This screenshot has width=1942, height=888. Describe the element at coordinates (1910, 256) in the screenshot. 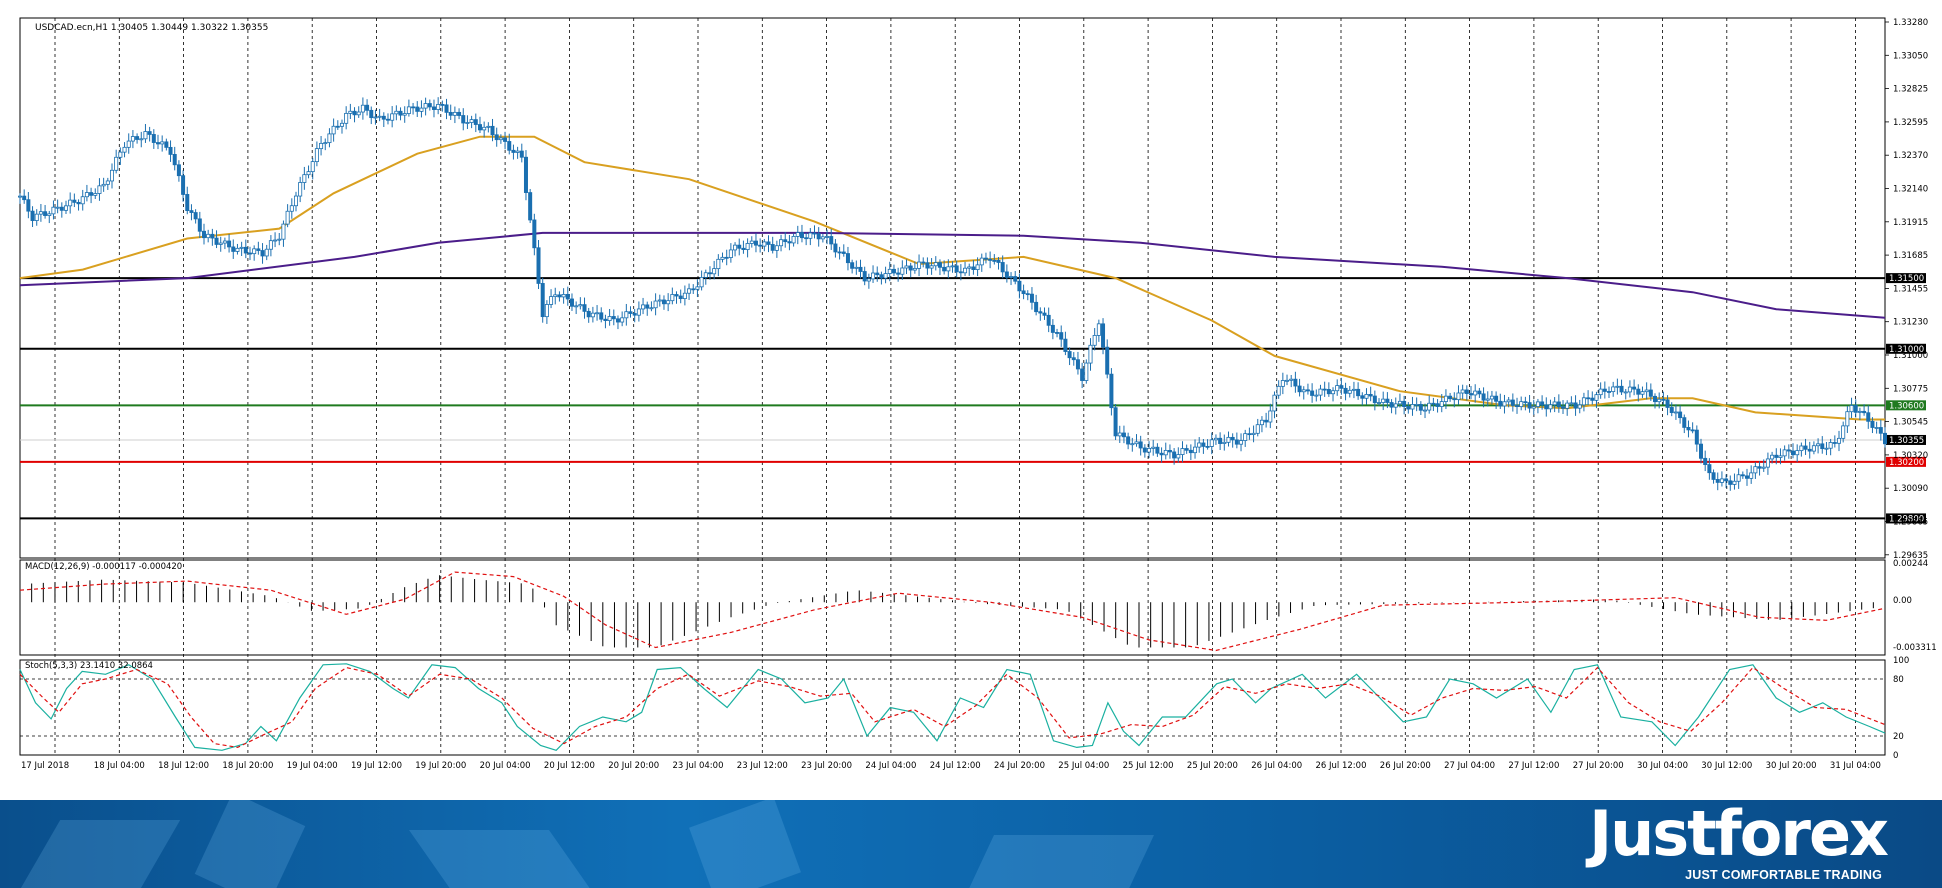

I see `y-tick-label: 1.31685` at that location.